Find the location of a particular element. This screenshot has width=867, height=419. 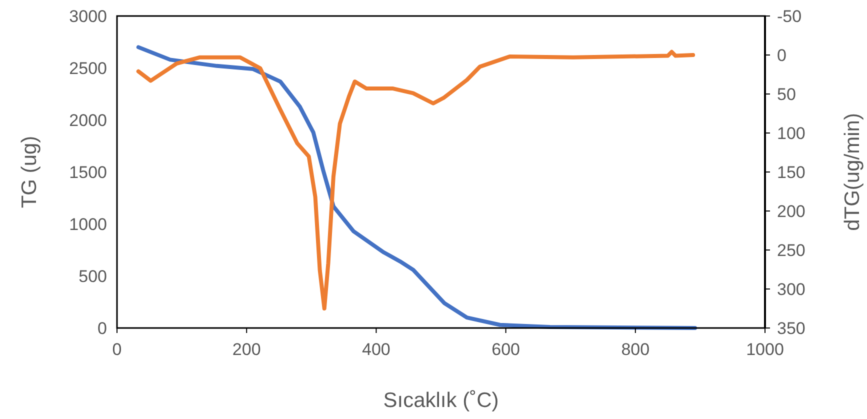

y2-tick-label: 0 is located at coordinates (781, 55).